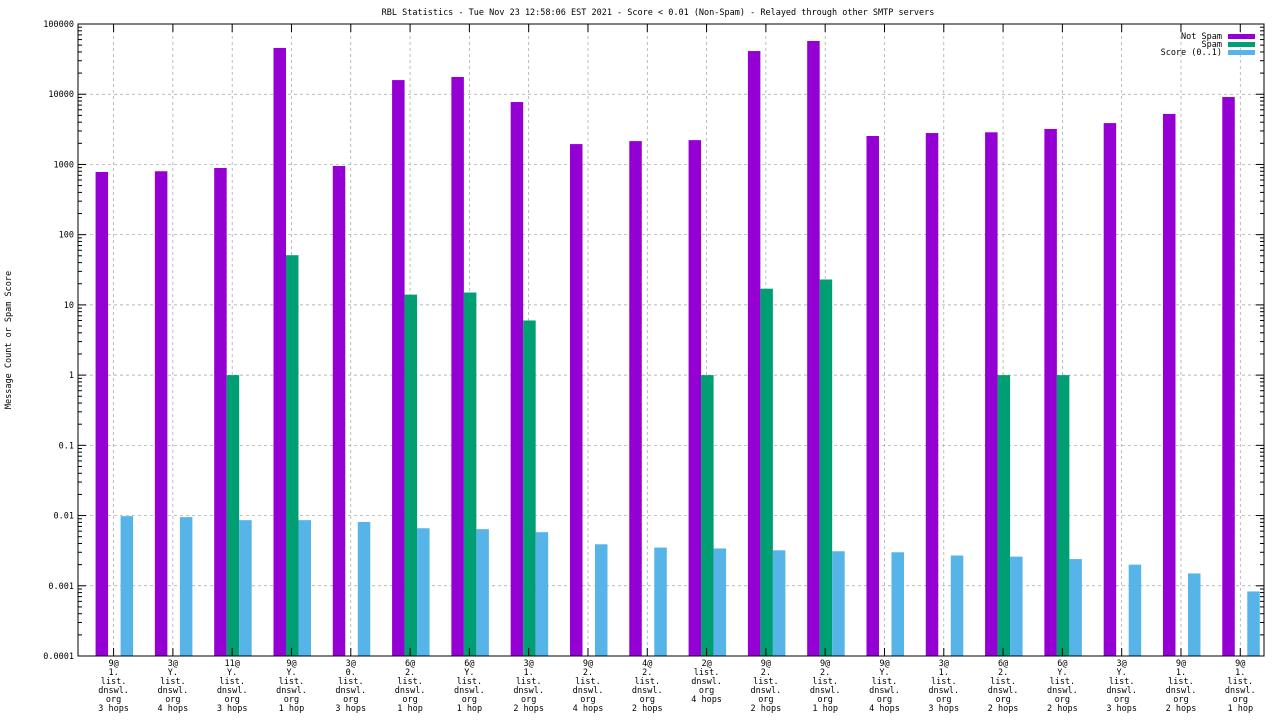 The height and width of the screenshot is (720, 1280). What do you see at coordinates (706, 664) in the screenshot?
I see `x-tick-label: 2@` at bounding box center [706, 664].